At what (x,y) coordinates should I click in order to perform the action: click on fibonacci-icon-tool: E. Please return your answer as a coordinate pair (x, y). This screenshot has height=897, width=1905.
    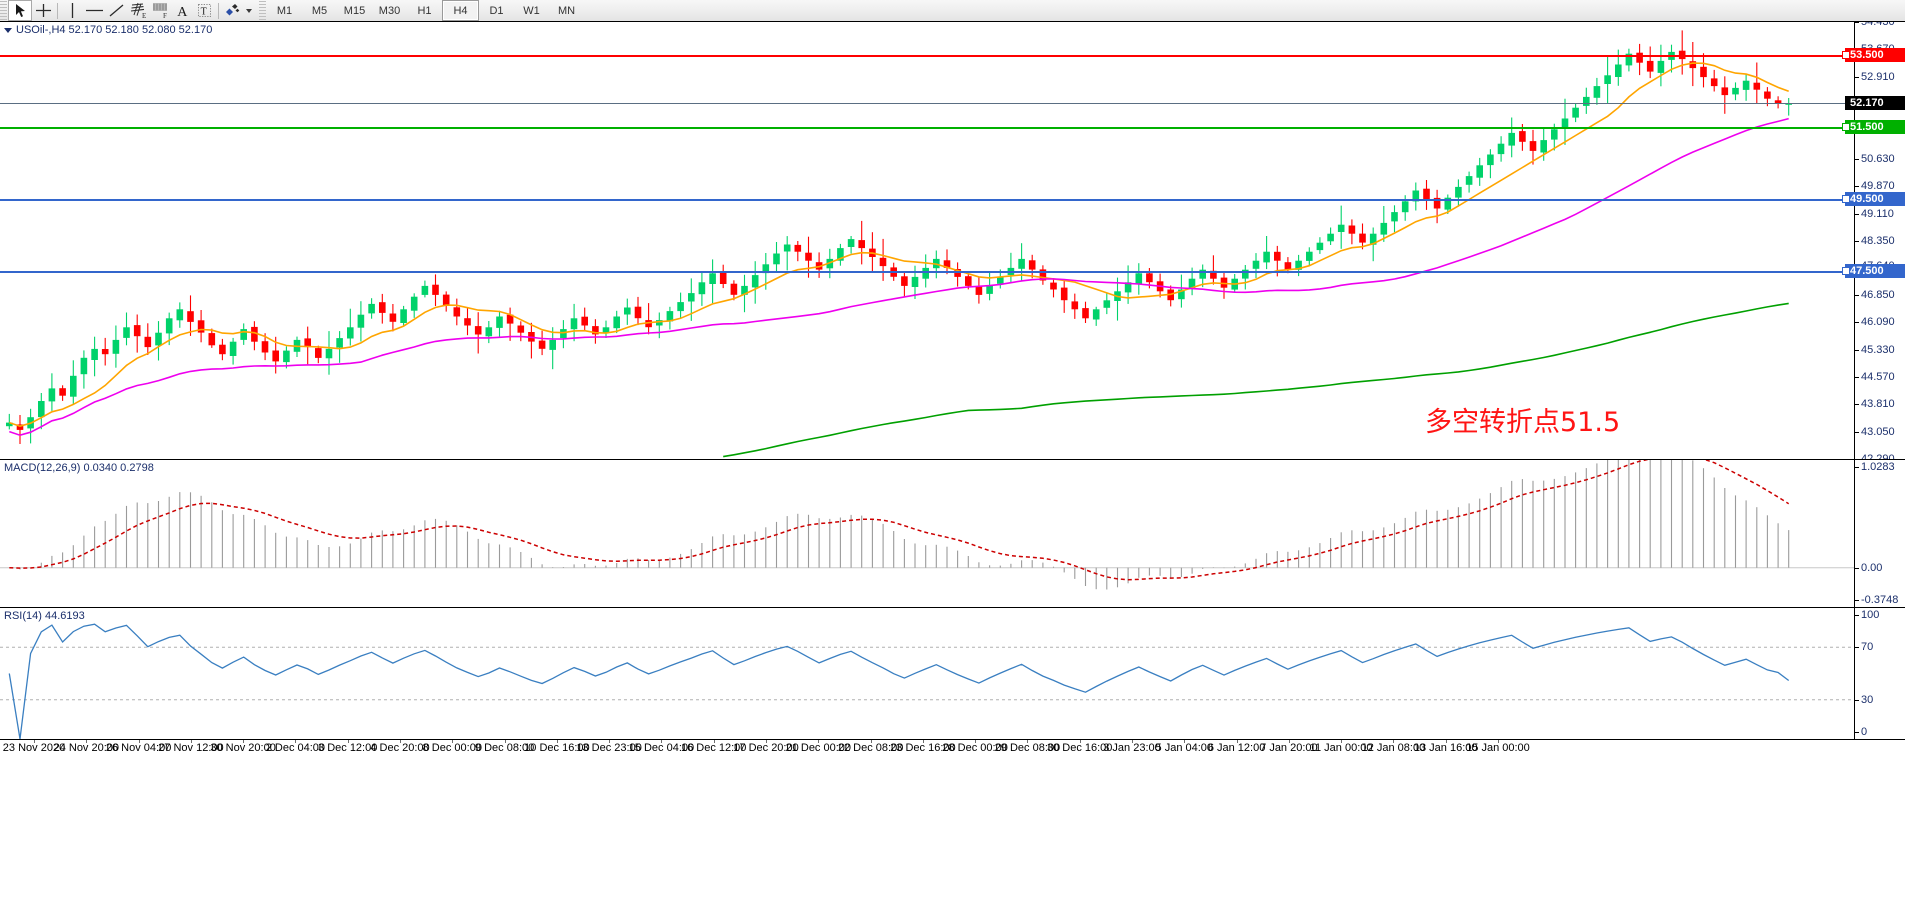
    Looking at the image, I should click on (138, 10).